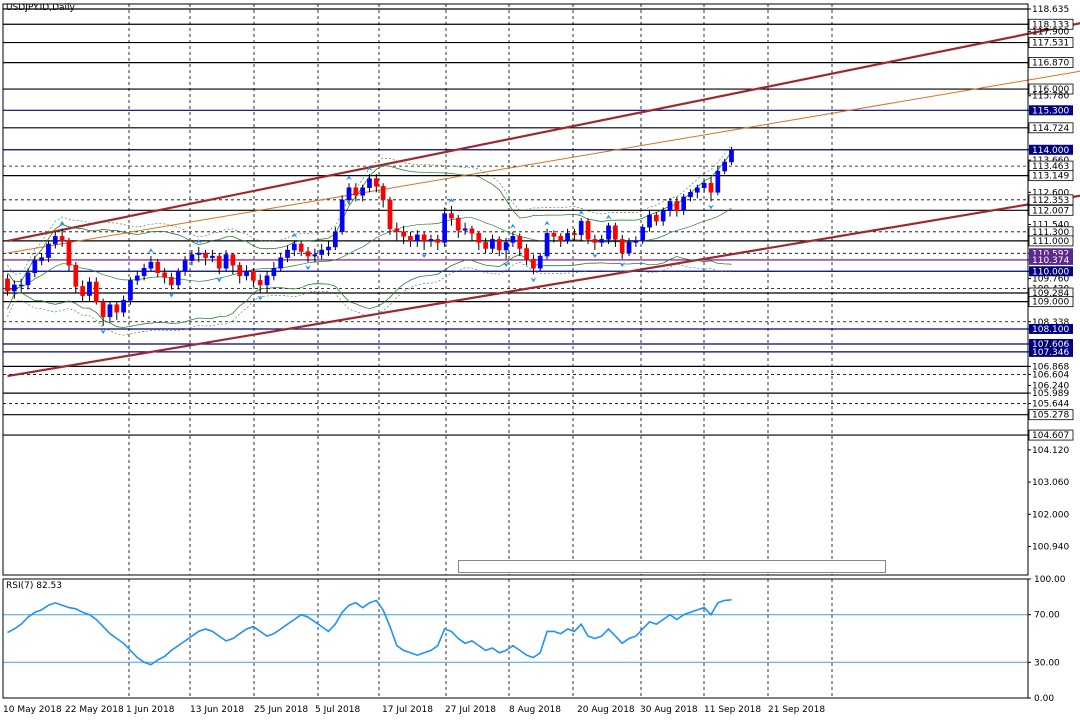 The height and width of the screenshot is (720, 1080). I want to click on envelope-lower, so click(369, 298).